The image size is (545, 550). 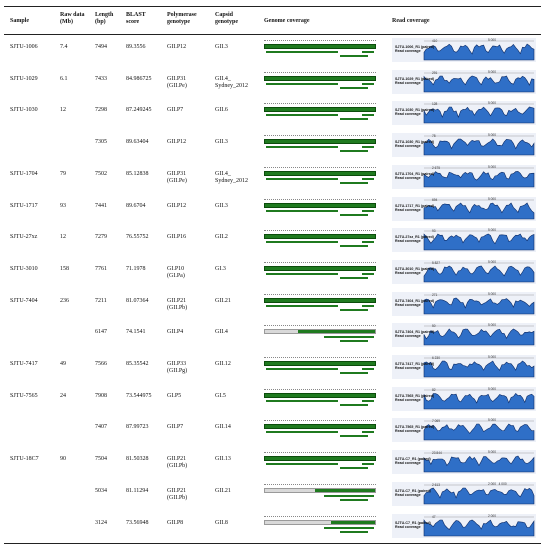 I want to click on cell-capsid-genotype: GII.12, so click(x=223, y=364).